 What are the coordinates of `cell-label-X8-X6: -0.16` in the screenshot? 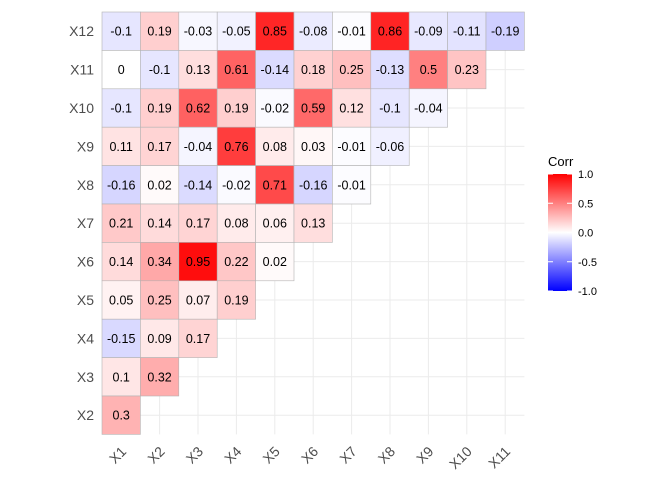 It's located at (313, 185).